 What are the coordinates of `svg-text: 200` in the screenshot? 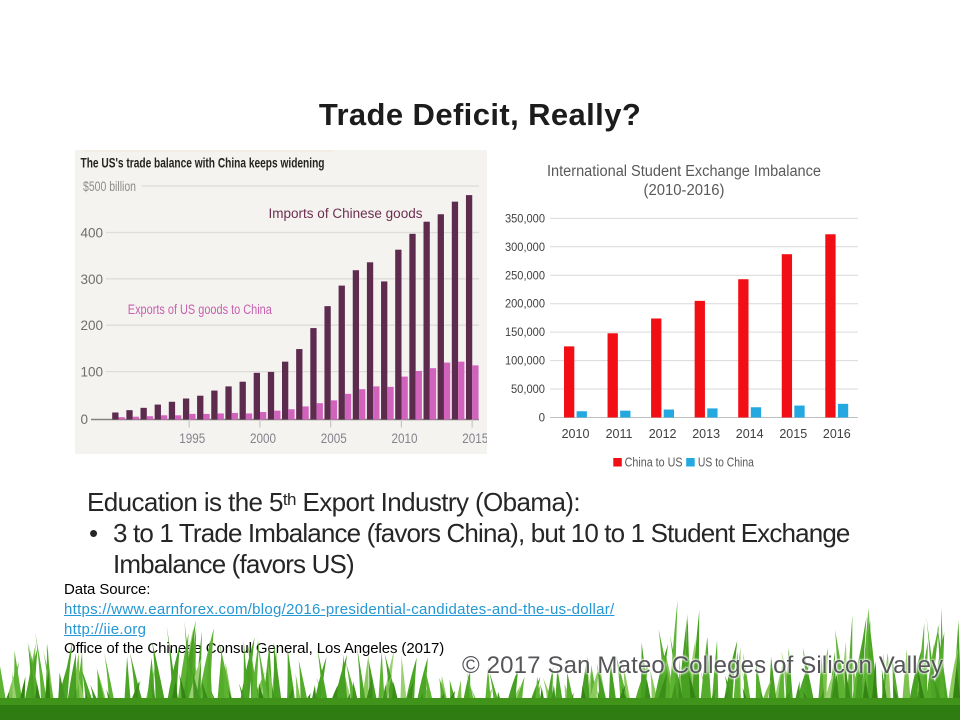 It's located at (92, 325).